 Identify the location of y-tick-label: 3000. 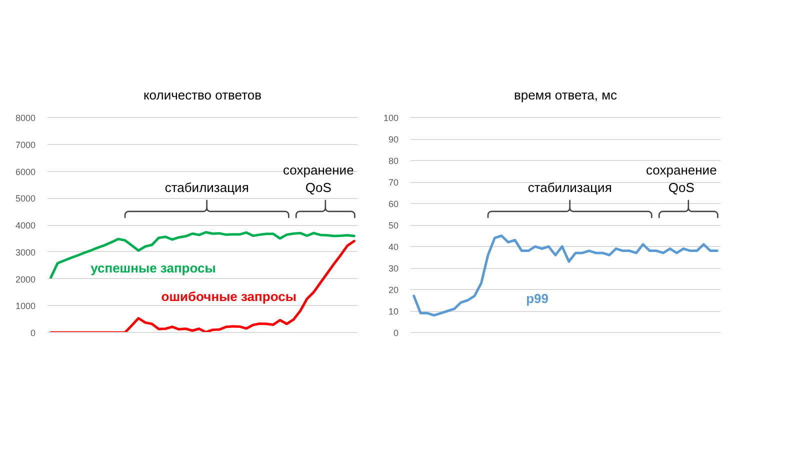
(25, 252).